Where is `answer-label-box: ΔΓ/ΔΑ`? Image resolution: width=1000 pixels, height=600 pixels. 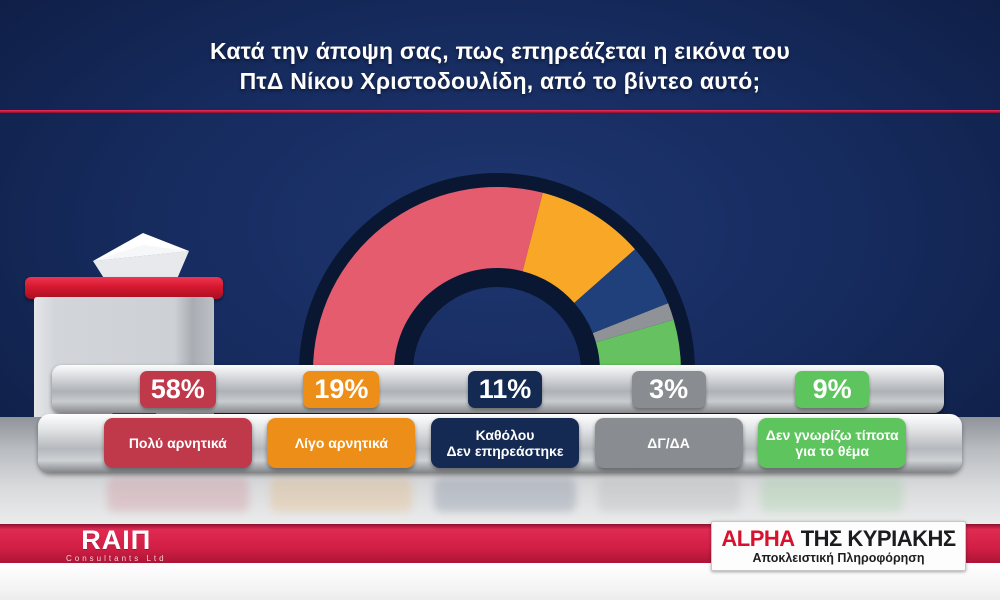
answer-label-box: ΔΓ/ΔΑ is located at coordinates (668, 443).